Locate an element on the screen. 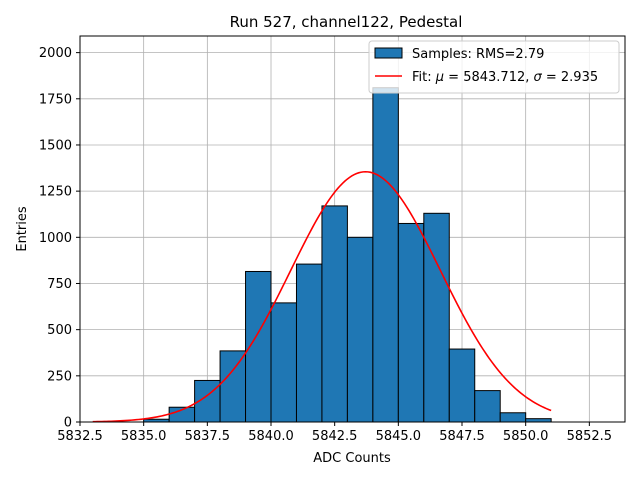 Image resolution: width=640 pixels, height=480 pixels. y-tick-label: 1500 is located at coordinates (55, 145).